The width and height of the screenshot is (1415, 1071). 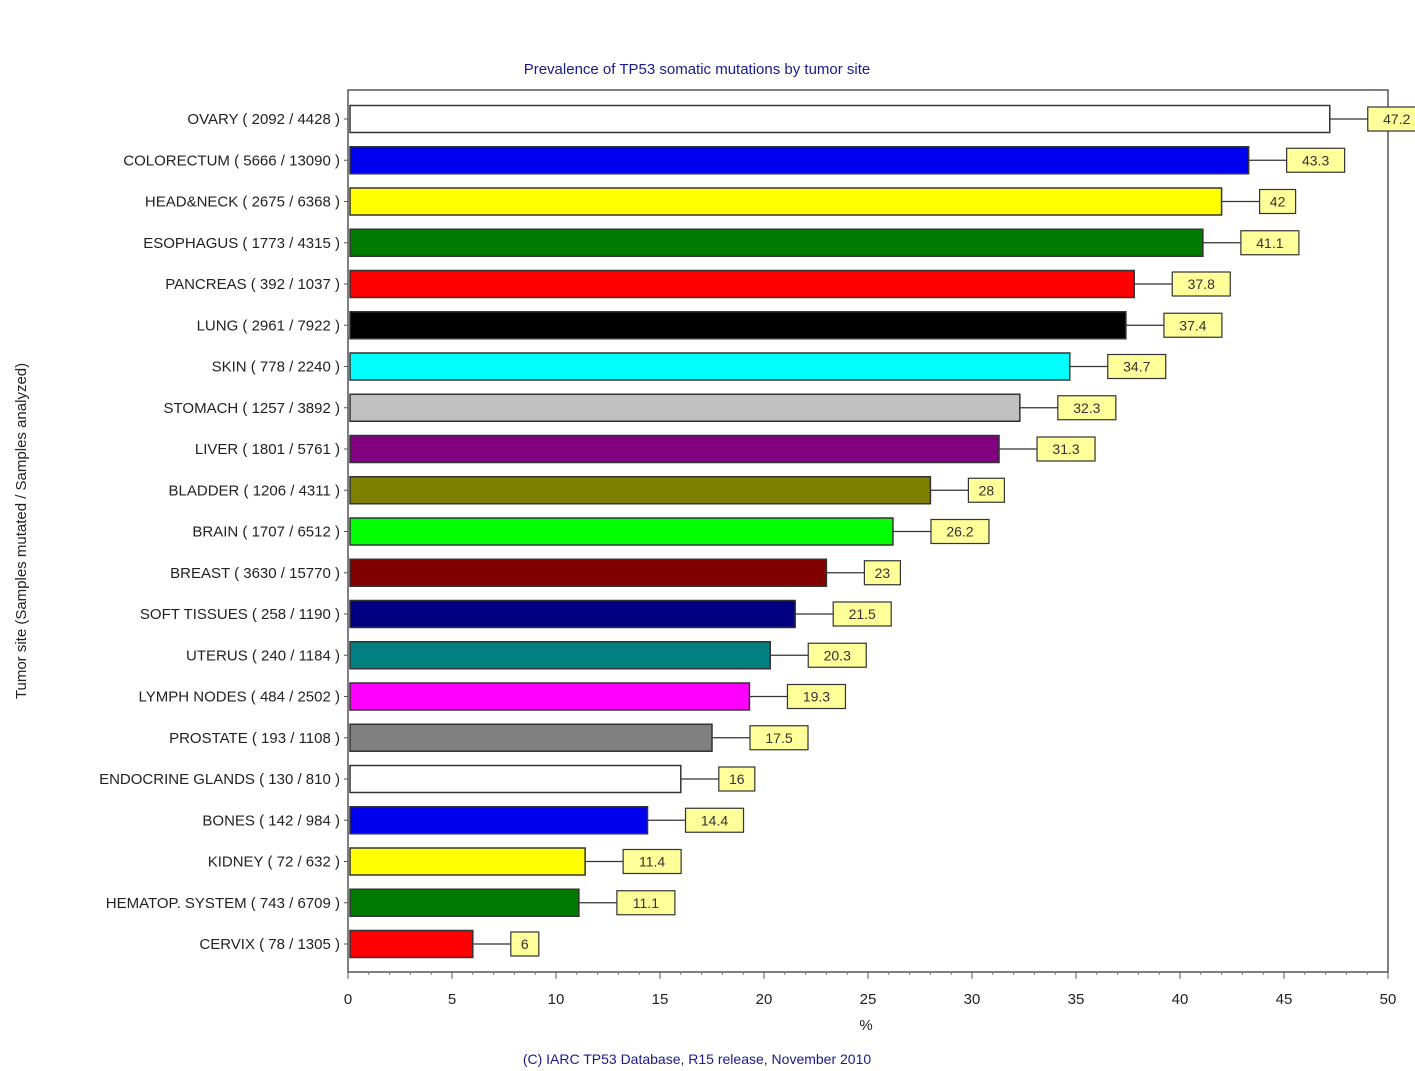 What do you see at coordinates (764, 999) in the screenshot?
I see `x-tick-label: 20` at bounding box center [764, 999].